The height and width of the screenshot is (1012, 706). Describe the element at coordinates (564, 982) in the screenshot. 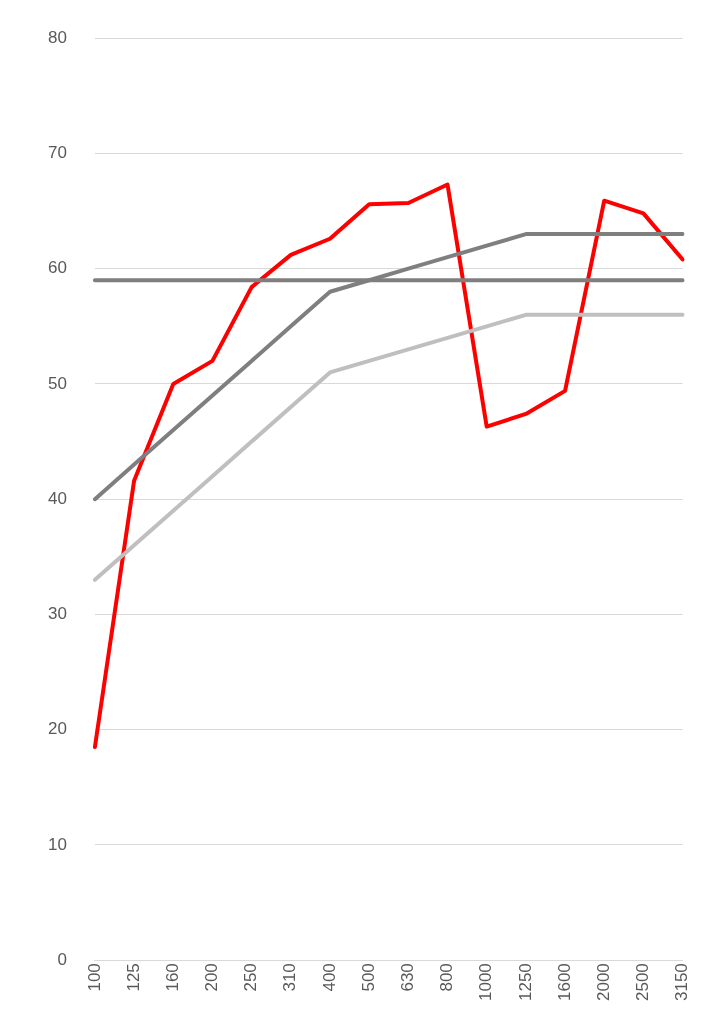

I see `x-tick-label: 1600` at that location.